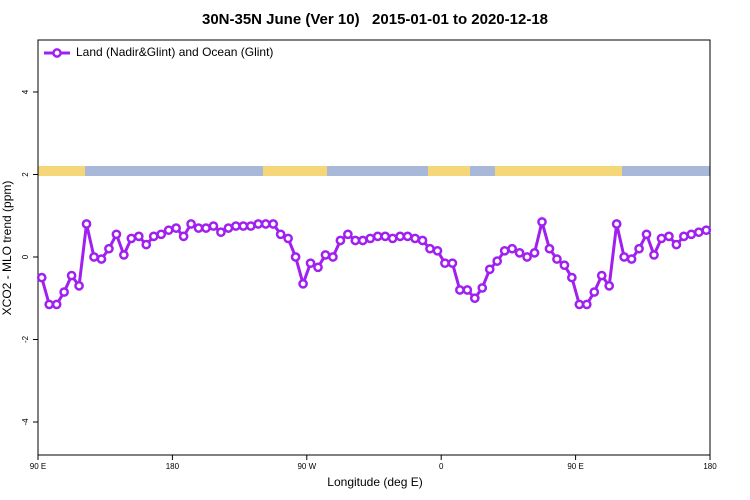 This screenshot has width=750, height=500. Describe the element at coordinates (7, 248) in the screenshot. I see `y-axis-label: XCO2 - MLO trend (ppm)` at that location.